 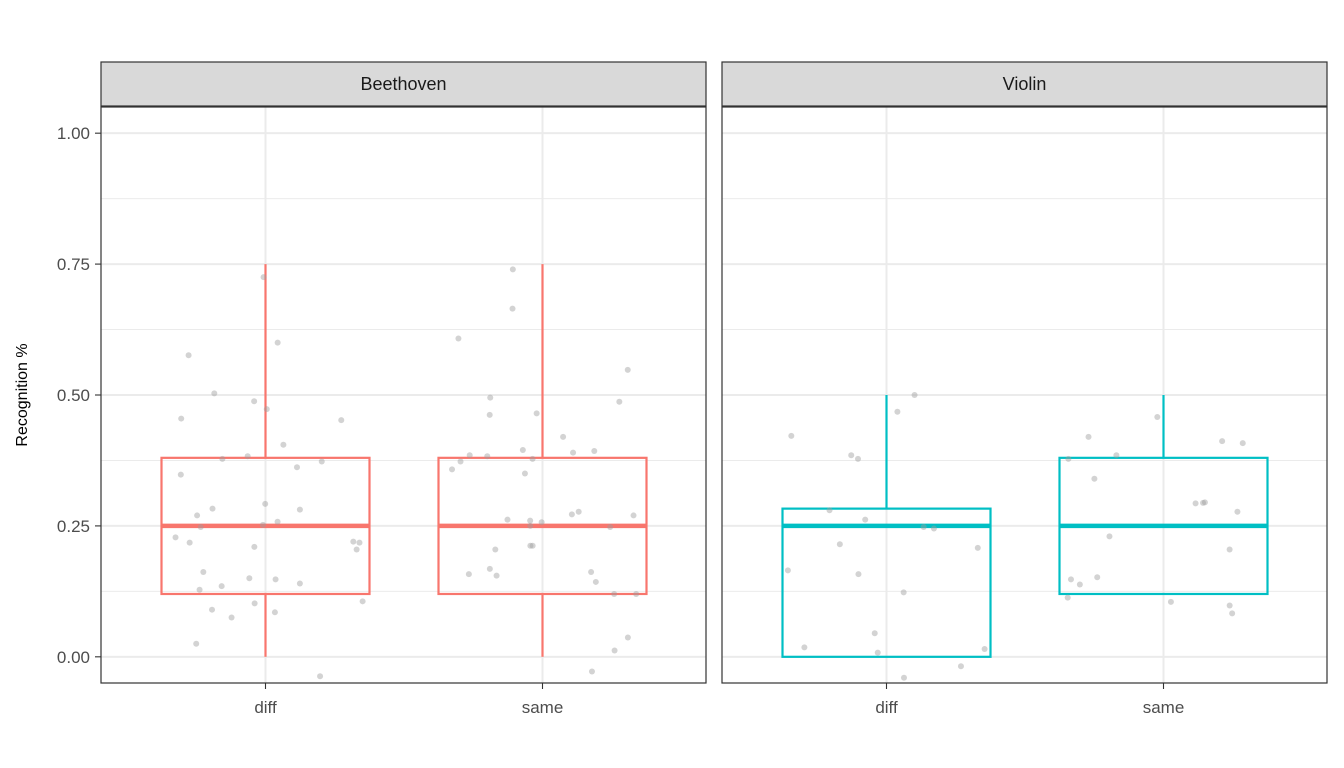 I want to click on box-violin-diff, so click(x=886, y=536).